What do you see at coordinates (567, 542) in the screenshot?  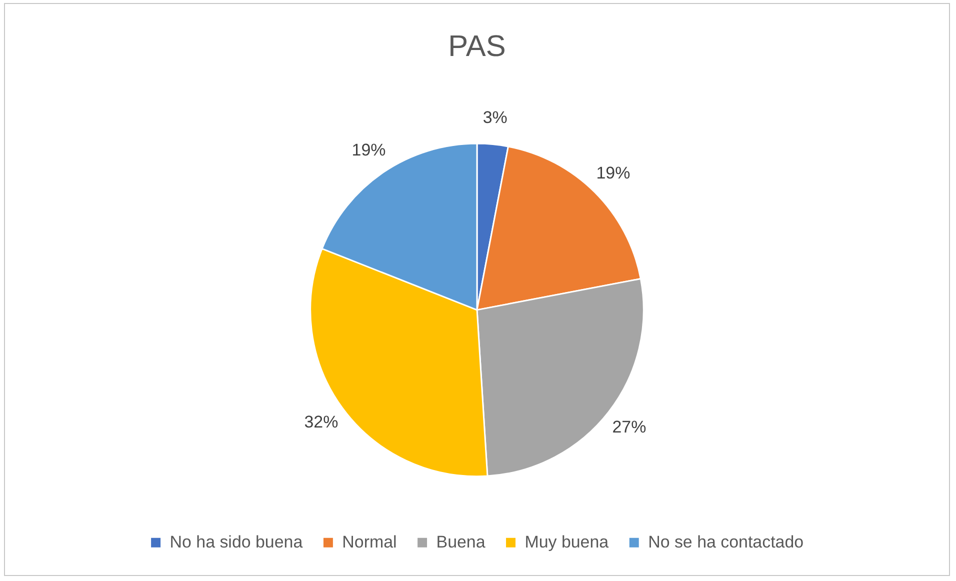 I see `legend-label: Muy buena` at bounding box center [567, 542].